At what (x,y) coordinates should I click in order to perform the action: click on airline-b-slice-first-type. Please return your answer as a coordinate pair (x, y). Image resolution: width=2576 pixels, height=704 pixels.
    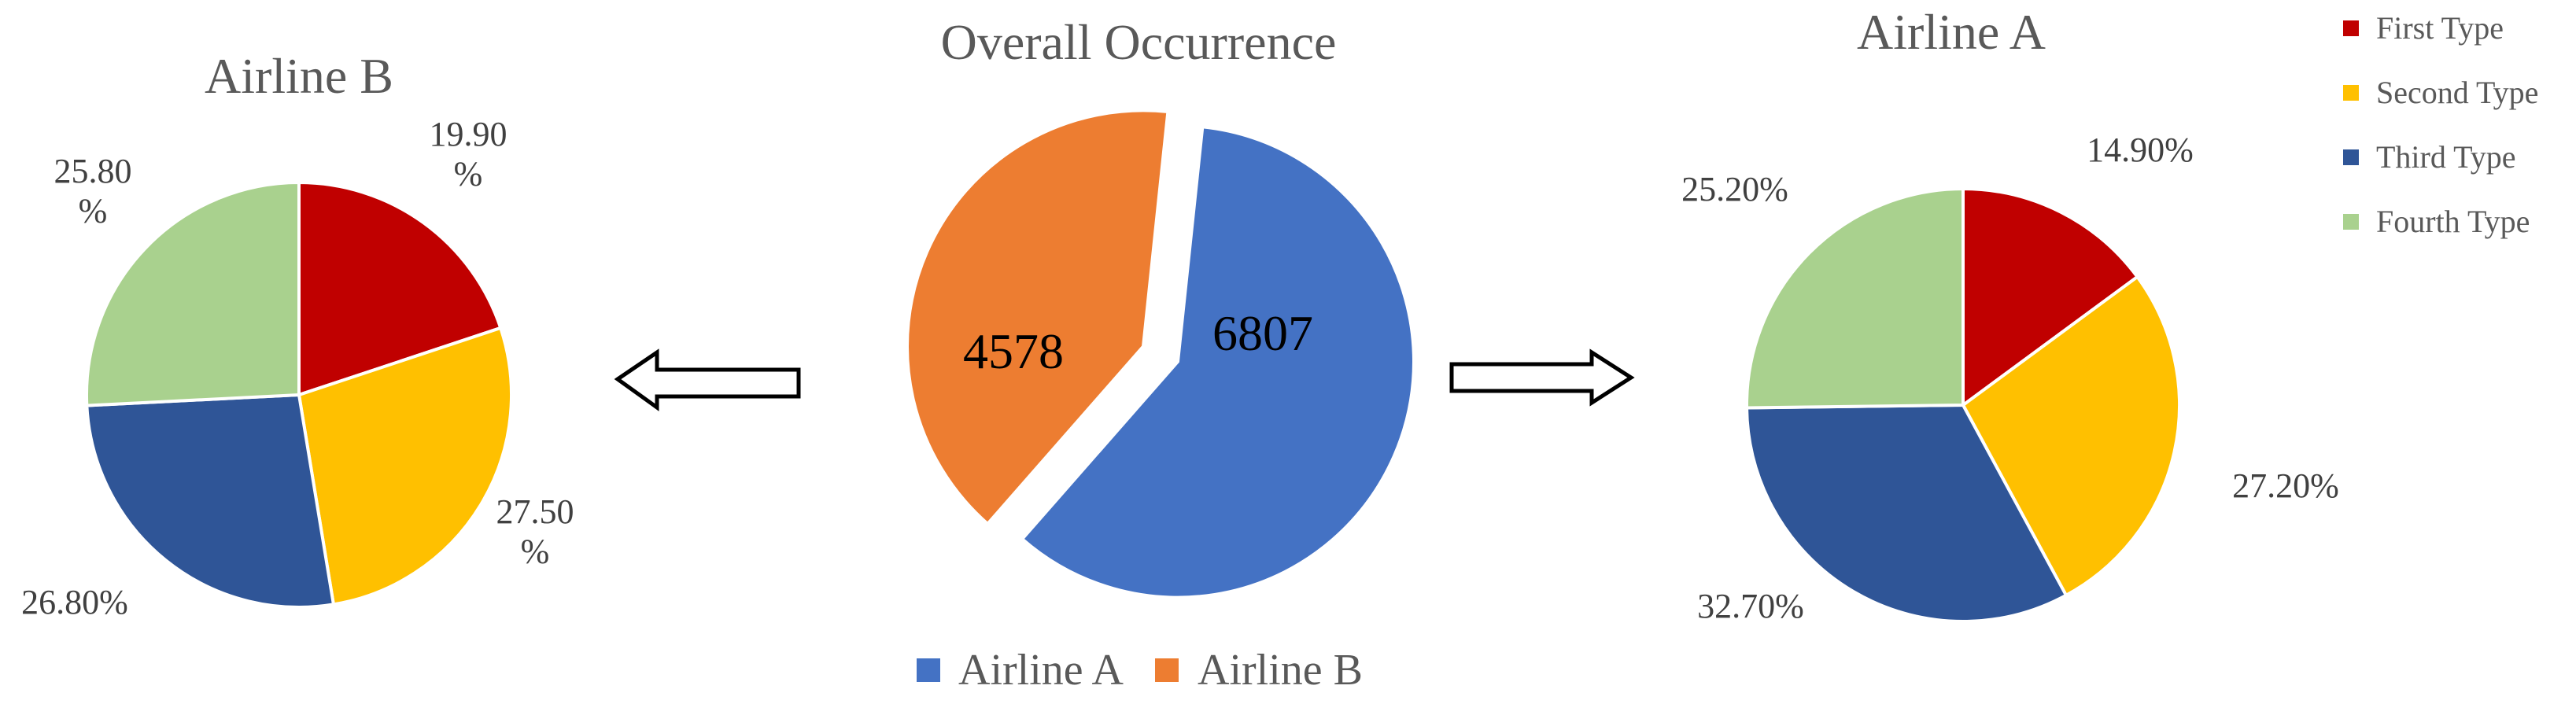
    Looking at the image, I should click on (400, 288).